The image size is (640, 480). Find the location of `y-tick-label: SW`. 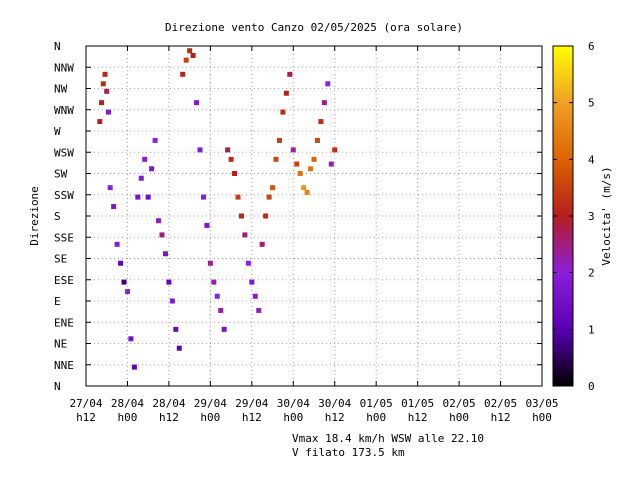

y-tick-label: SW is located at coordinates (61, 174).